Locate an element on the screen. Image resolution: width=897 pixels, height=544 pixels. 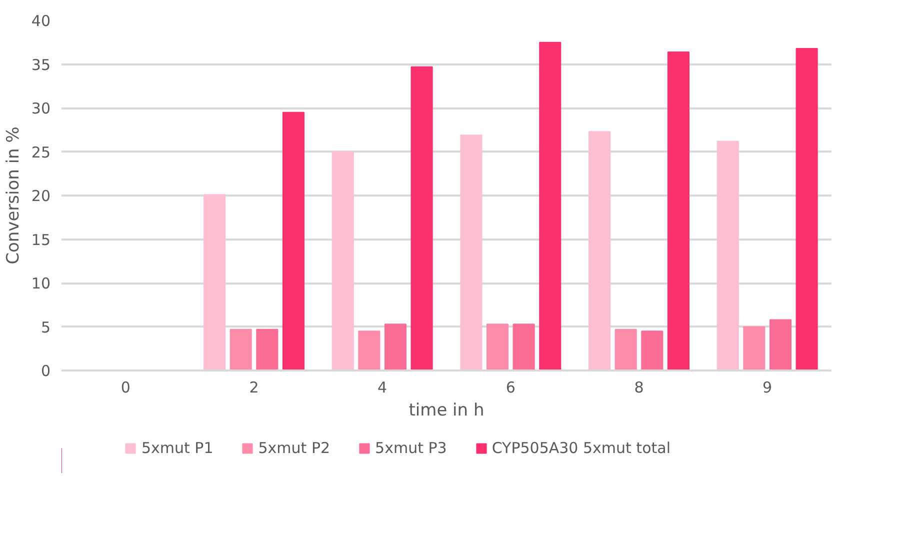
x-tick-label: 8 is located at coordinates (639, 387).